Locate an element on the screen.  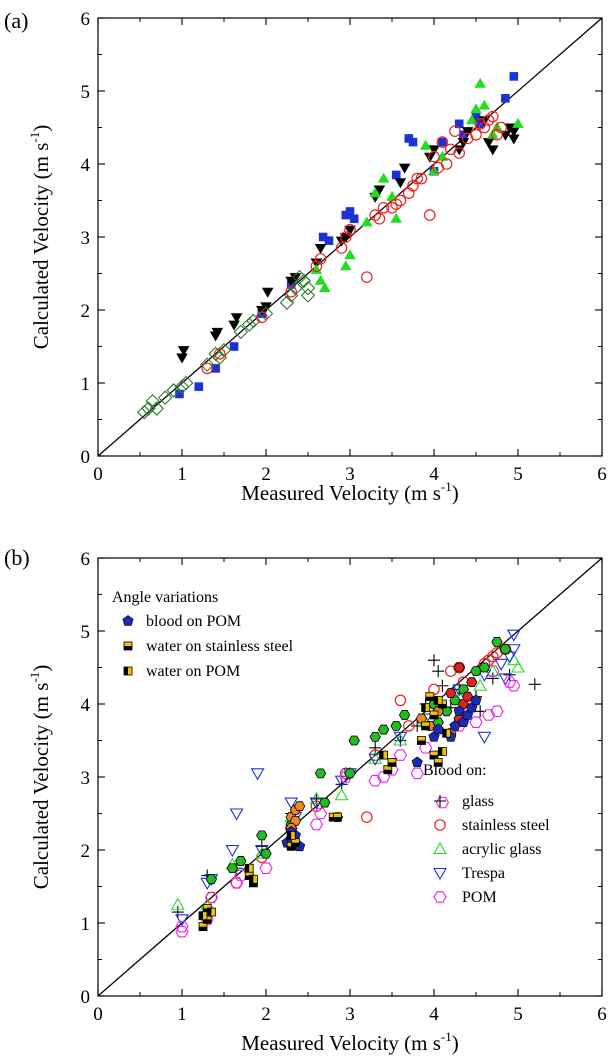
series-filled-triangle-up is located at coordinates (417, 185).